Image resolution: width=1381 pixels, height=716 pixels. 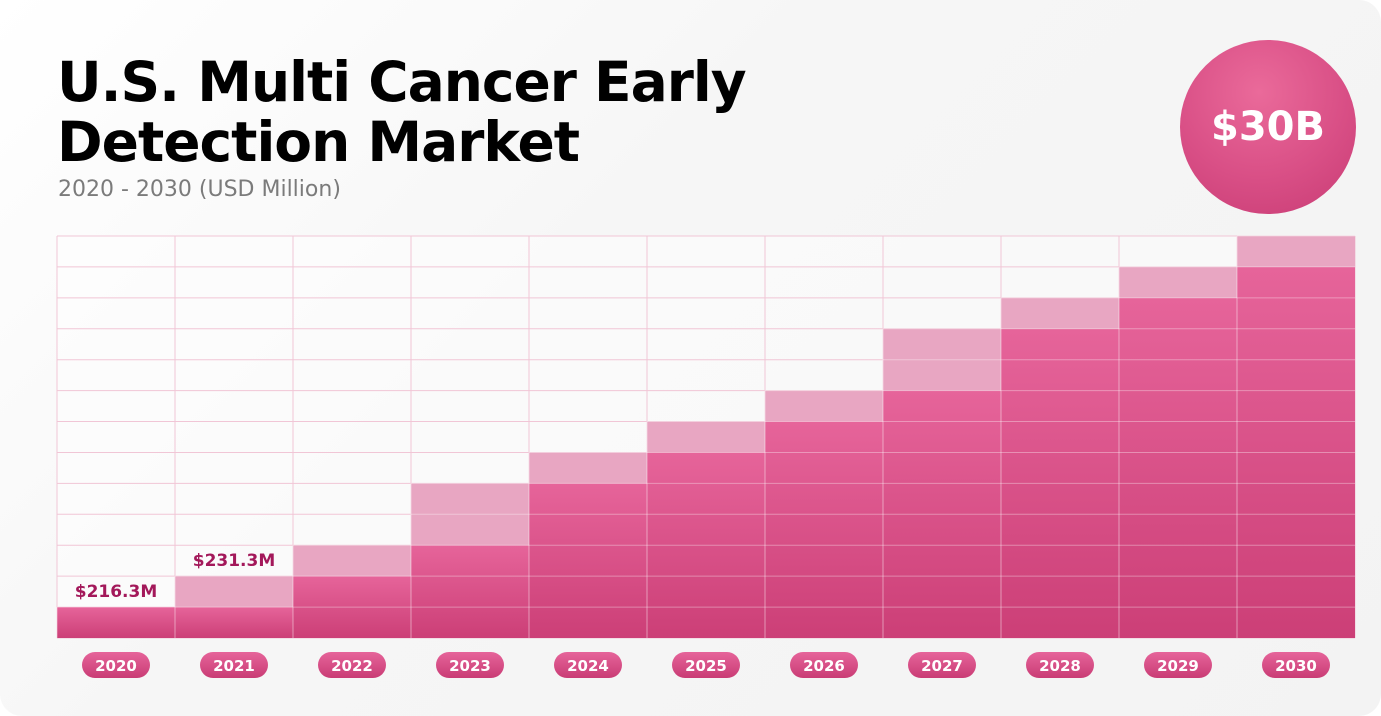 What do you see at coordinates (824, 529) in the screenshot?
I see `bar-2026` at bounding box center [824, 529].